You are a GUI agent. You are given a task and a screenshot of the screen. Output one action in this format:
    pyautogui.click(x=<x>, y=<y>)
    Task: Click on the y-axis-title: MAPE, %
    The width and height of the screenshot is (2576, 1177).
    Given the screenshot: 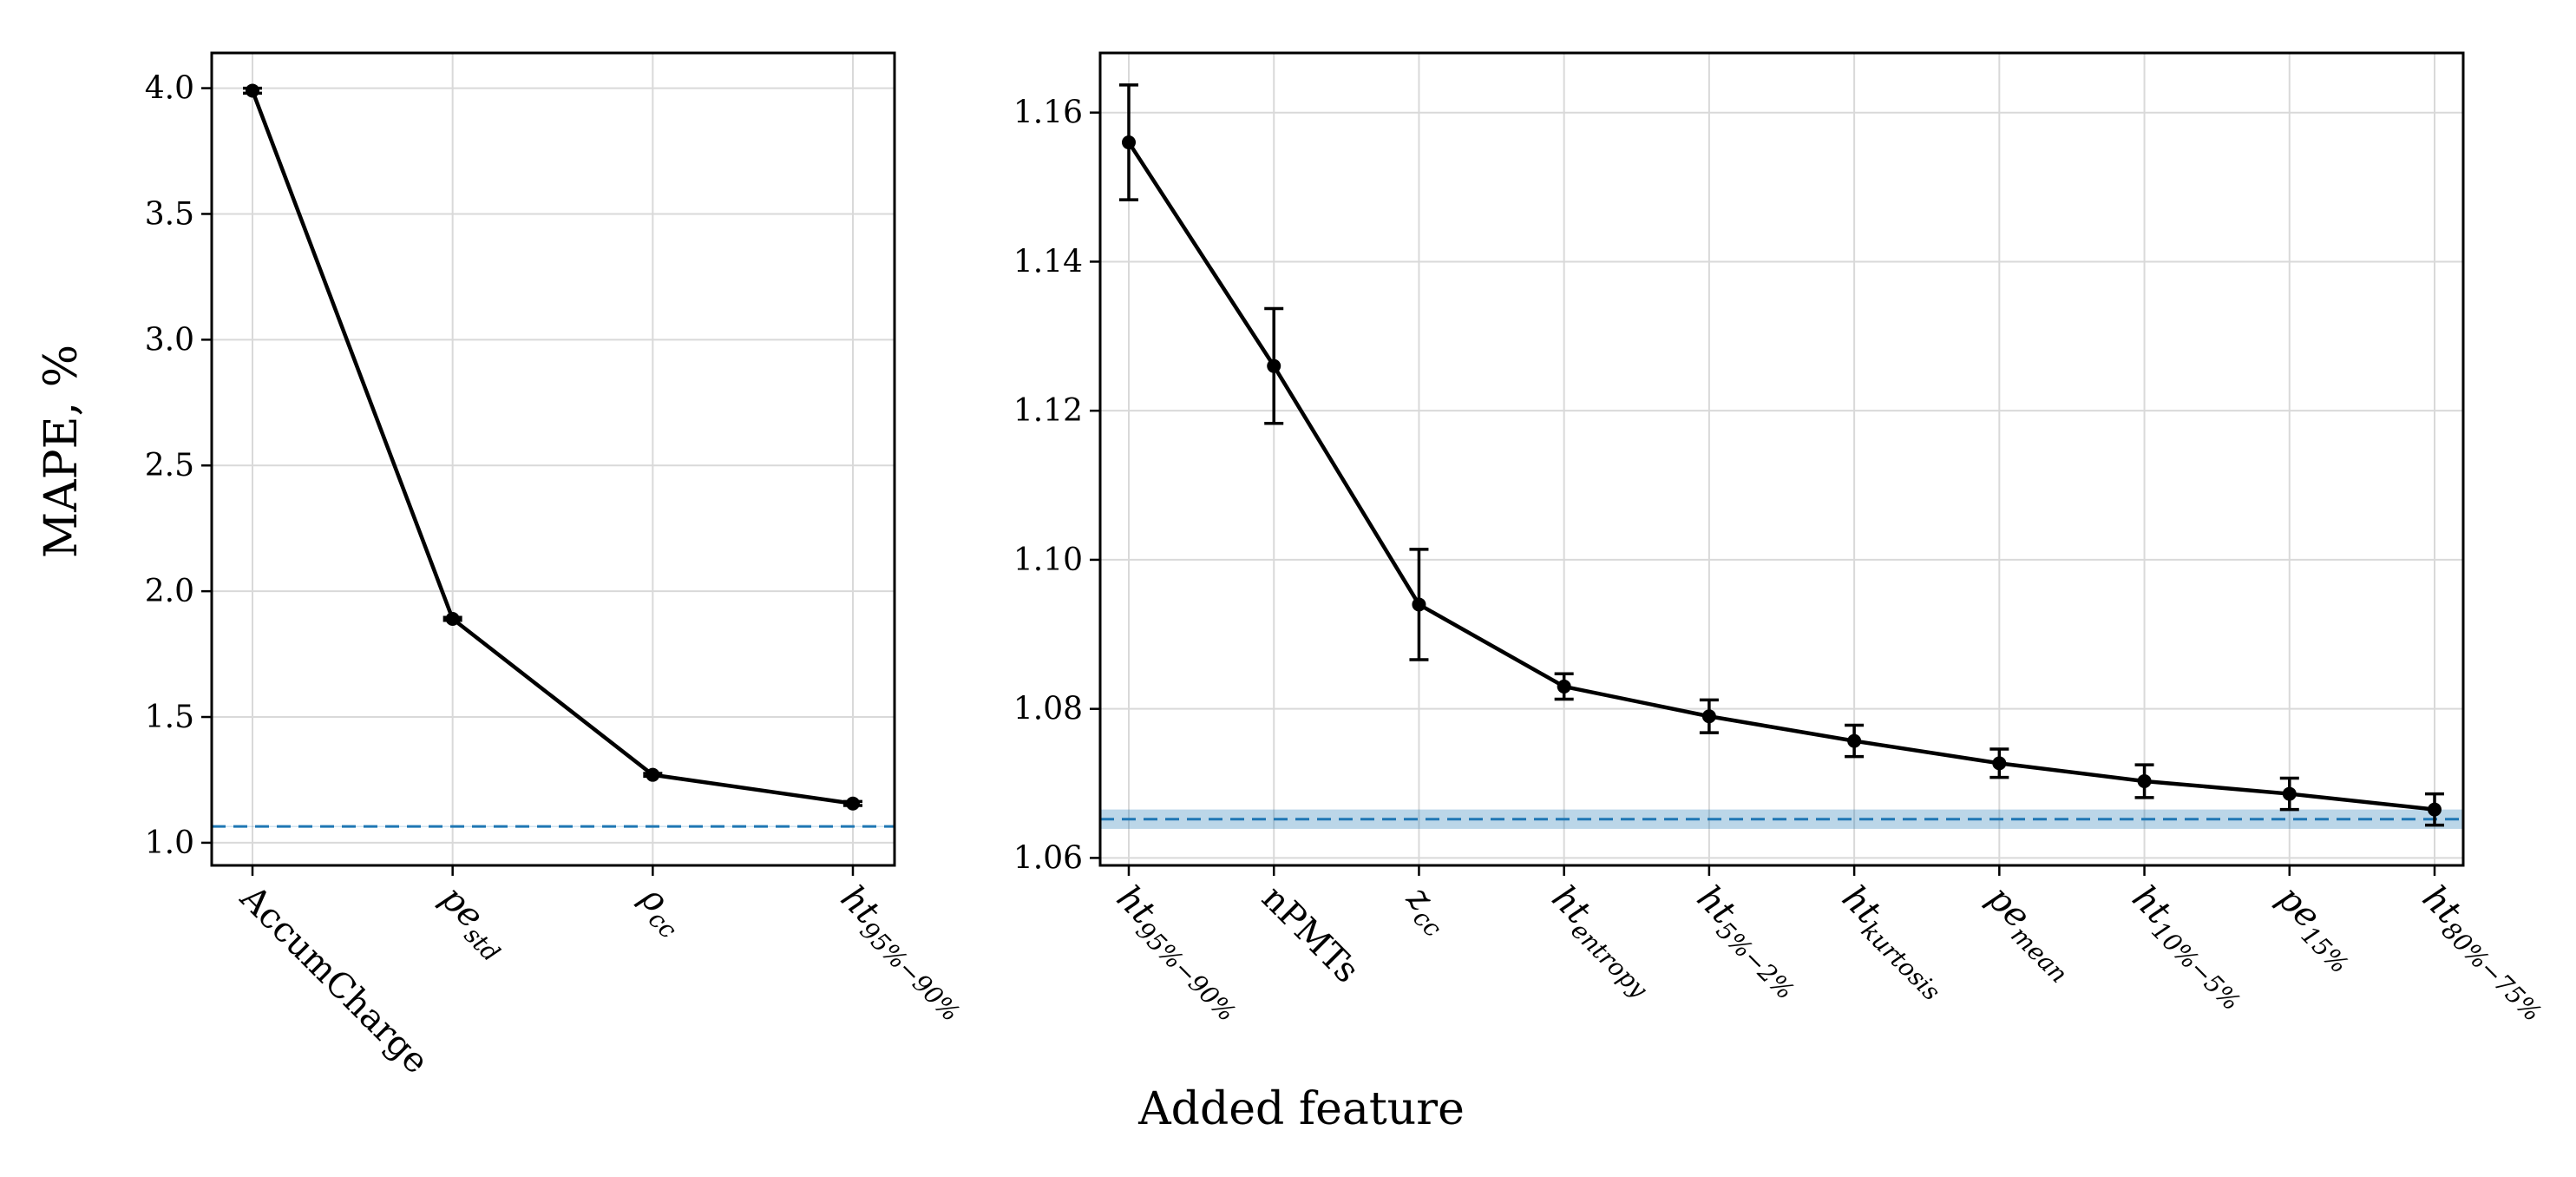 What is the action you would take?
    pyautogui.click(x=62, y=452)
    